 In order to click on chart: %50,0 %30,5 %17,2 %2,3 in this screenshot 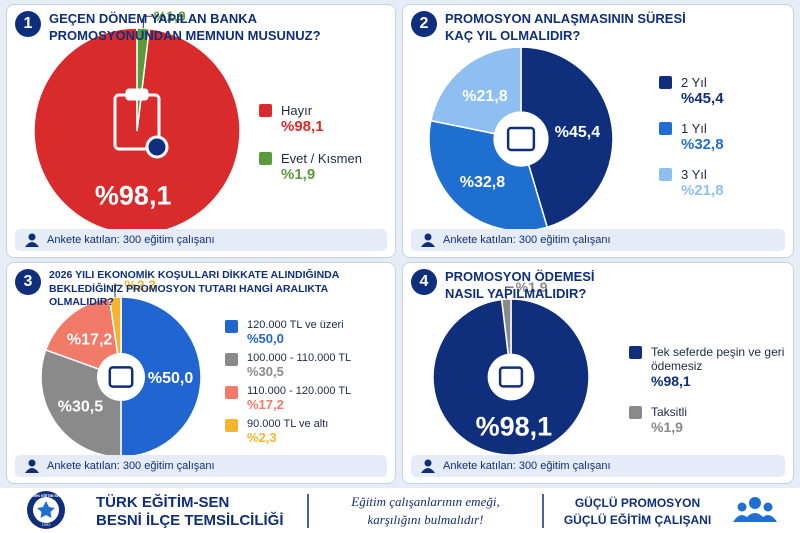, I will do `click(121, 367)`.